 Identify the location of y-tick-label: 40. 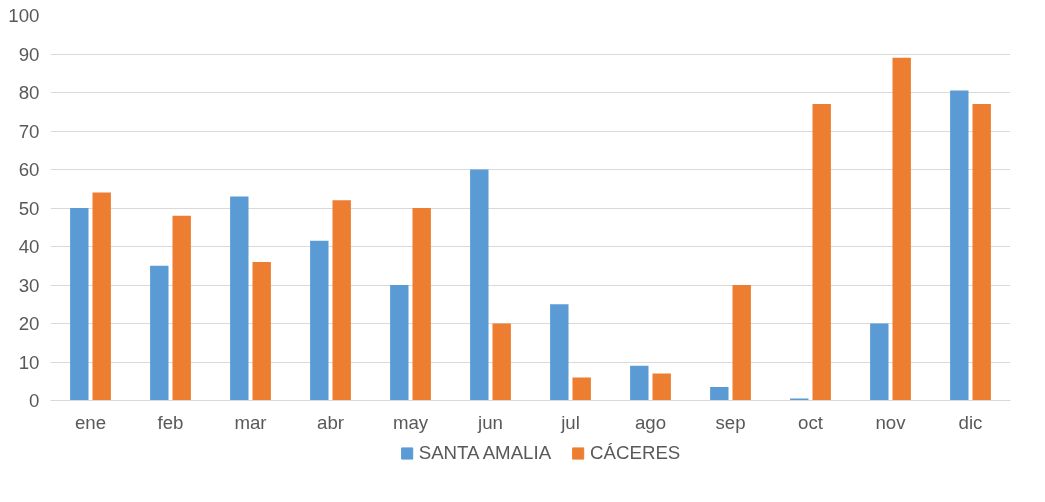
(29, 246).